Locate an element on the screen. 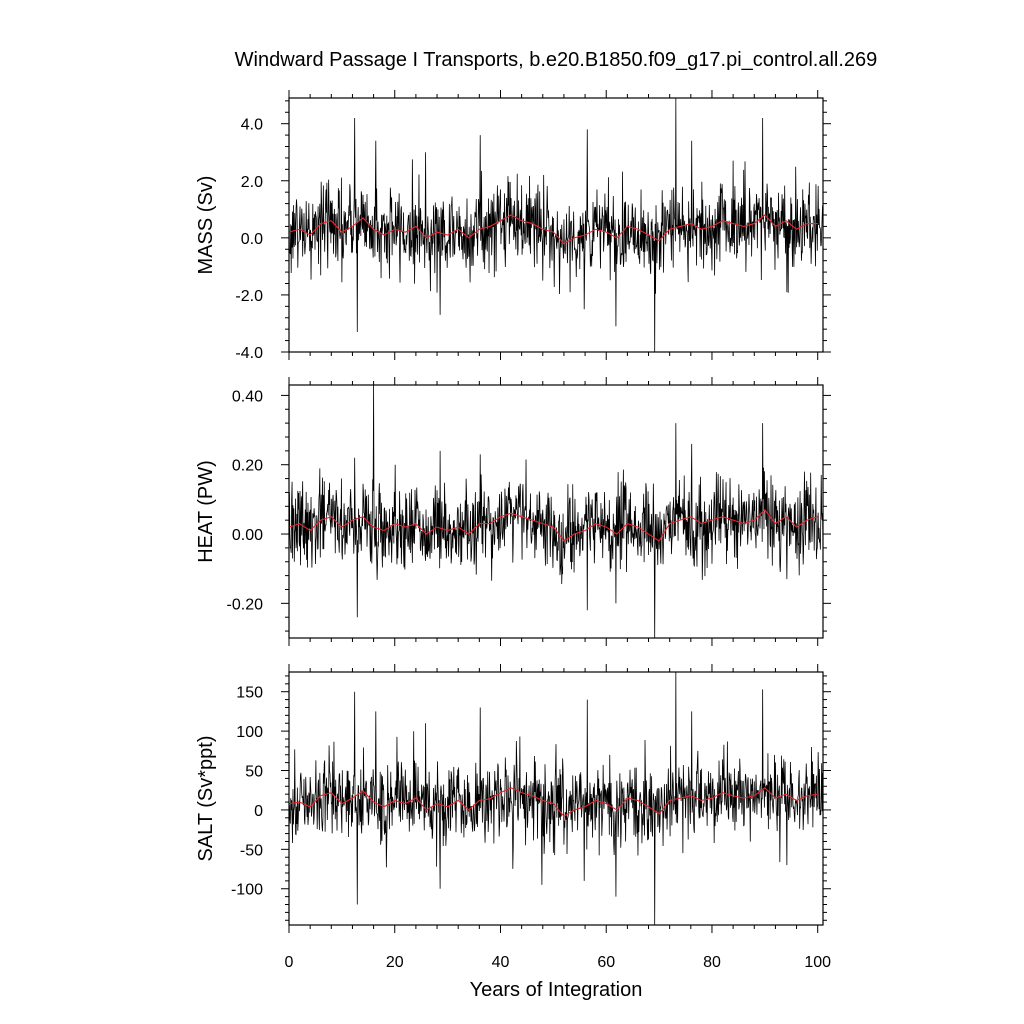 This screenshot has width=1024, height=1024. mass-annual-mean-series is located at coordinates (553, 229).